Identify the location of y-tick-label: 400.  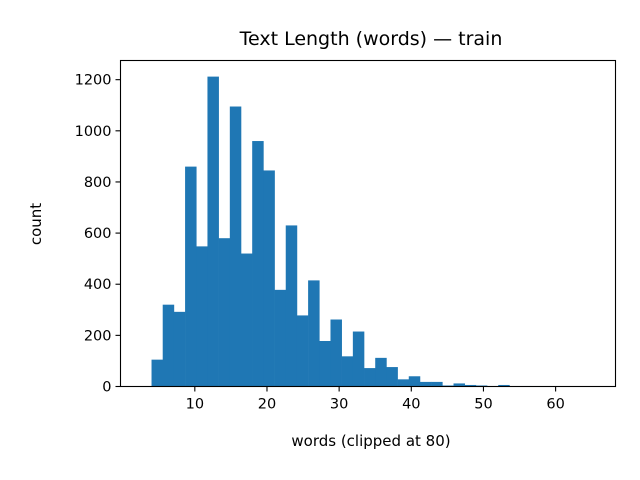
(98, 285).